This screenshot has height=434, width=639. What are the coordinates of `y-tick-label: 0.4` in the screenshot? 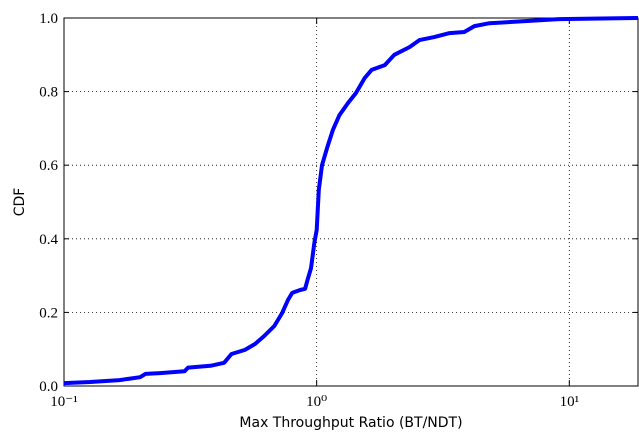 It's located at (48, 240).